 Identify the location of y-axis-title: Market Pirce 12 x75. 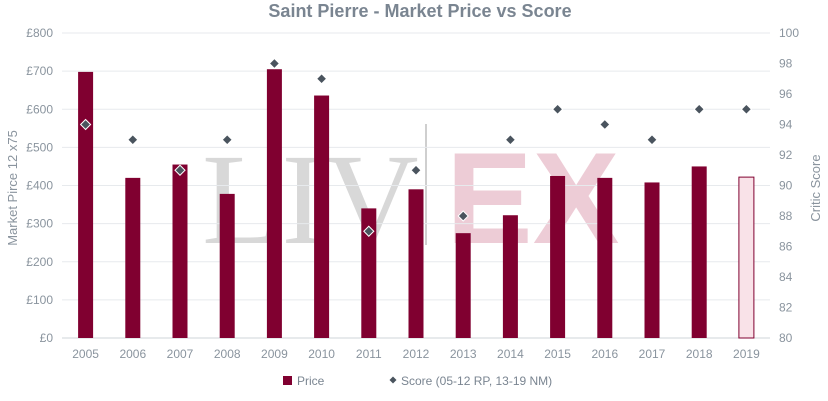
(12, 188).